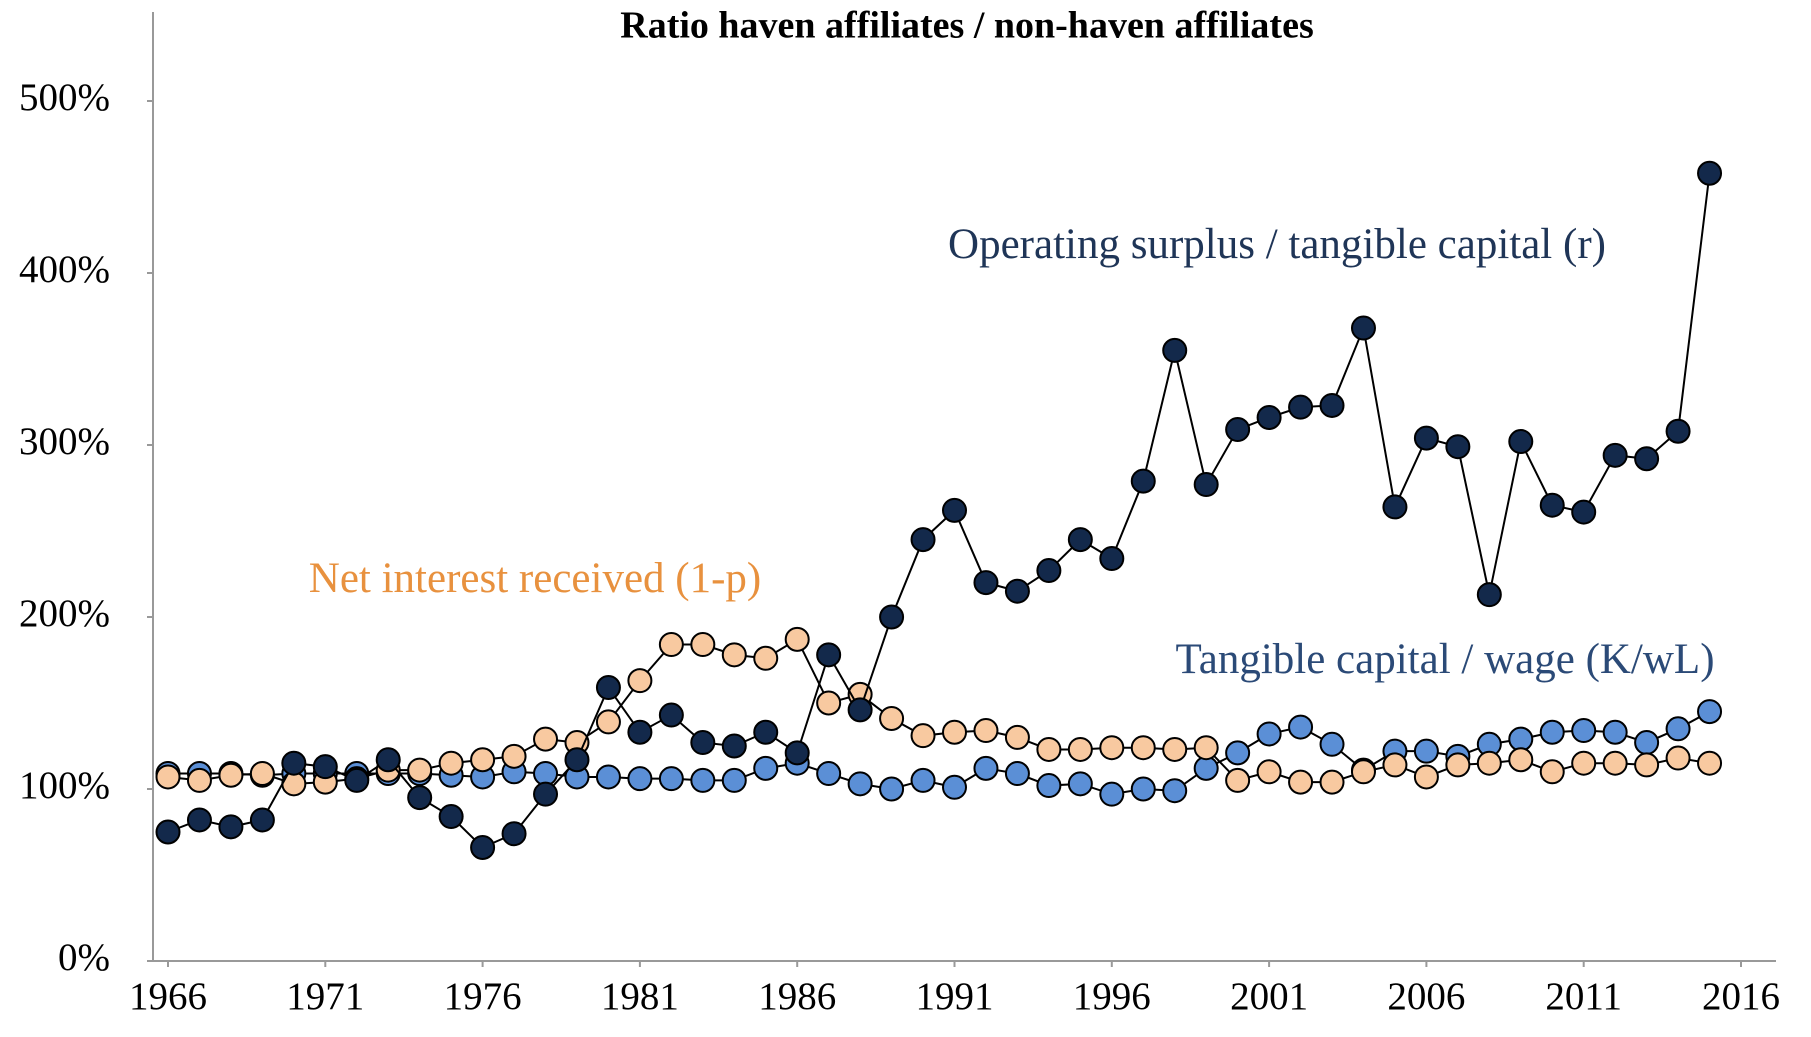 This screenshot has width=1811, height=1037. What do you see at coordinates (939, 753) in the screenshot?
I see `series-line` at bounding box center [939, 753].